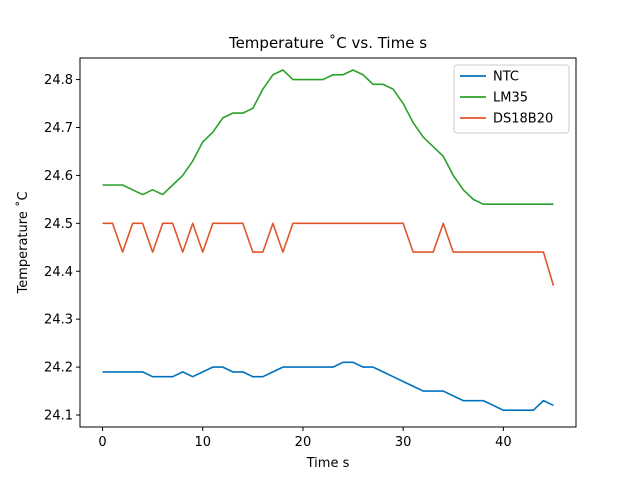 The height and width of the screenshot is (480, 640). Describe the element at coordinates (489, 77) in the screenshot. I see `legend-entry-ntc: NTC` at that location.